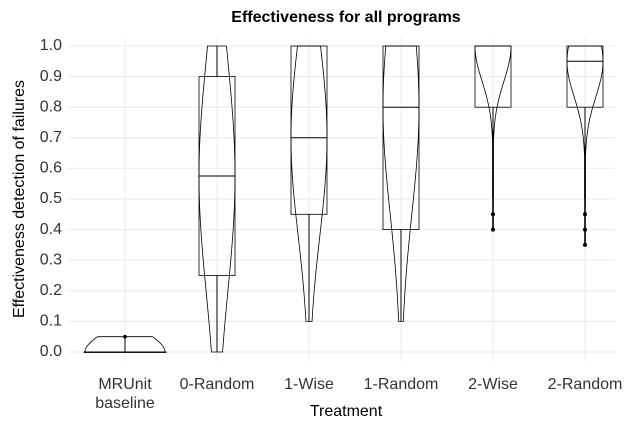 The width and height of the screenshot is (632, 428). What do you see at coordinates (585, 384) in the screenshot?
I see `x-tick-label: 2-Random` at bounding box center [585, 384].